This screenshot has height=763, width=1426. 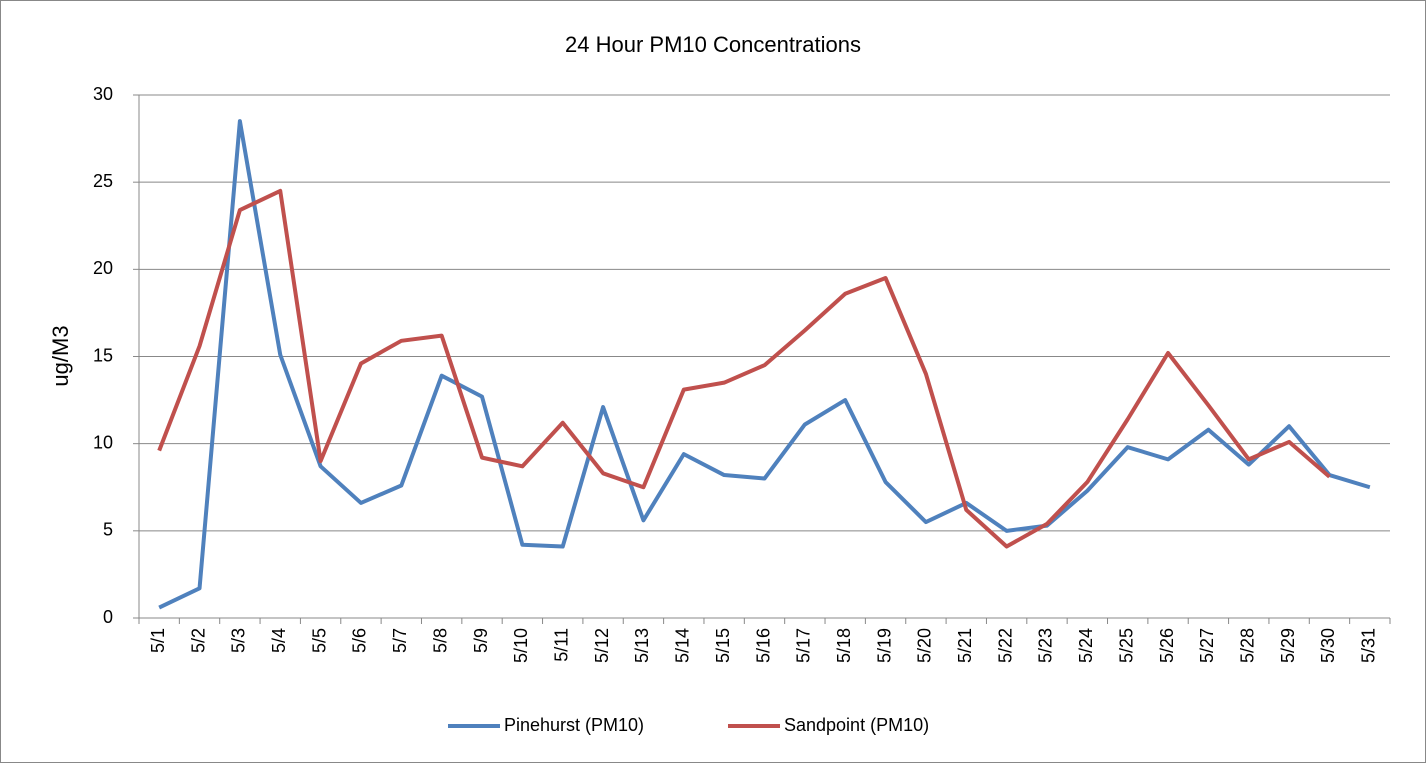 What do you see at coordinates (108, 617) in the screenshot?
I see `y-tick-label: 0` at bounding box center [108, 617].